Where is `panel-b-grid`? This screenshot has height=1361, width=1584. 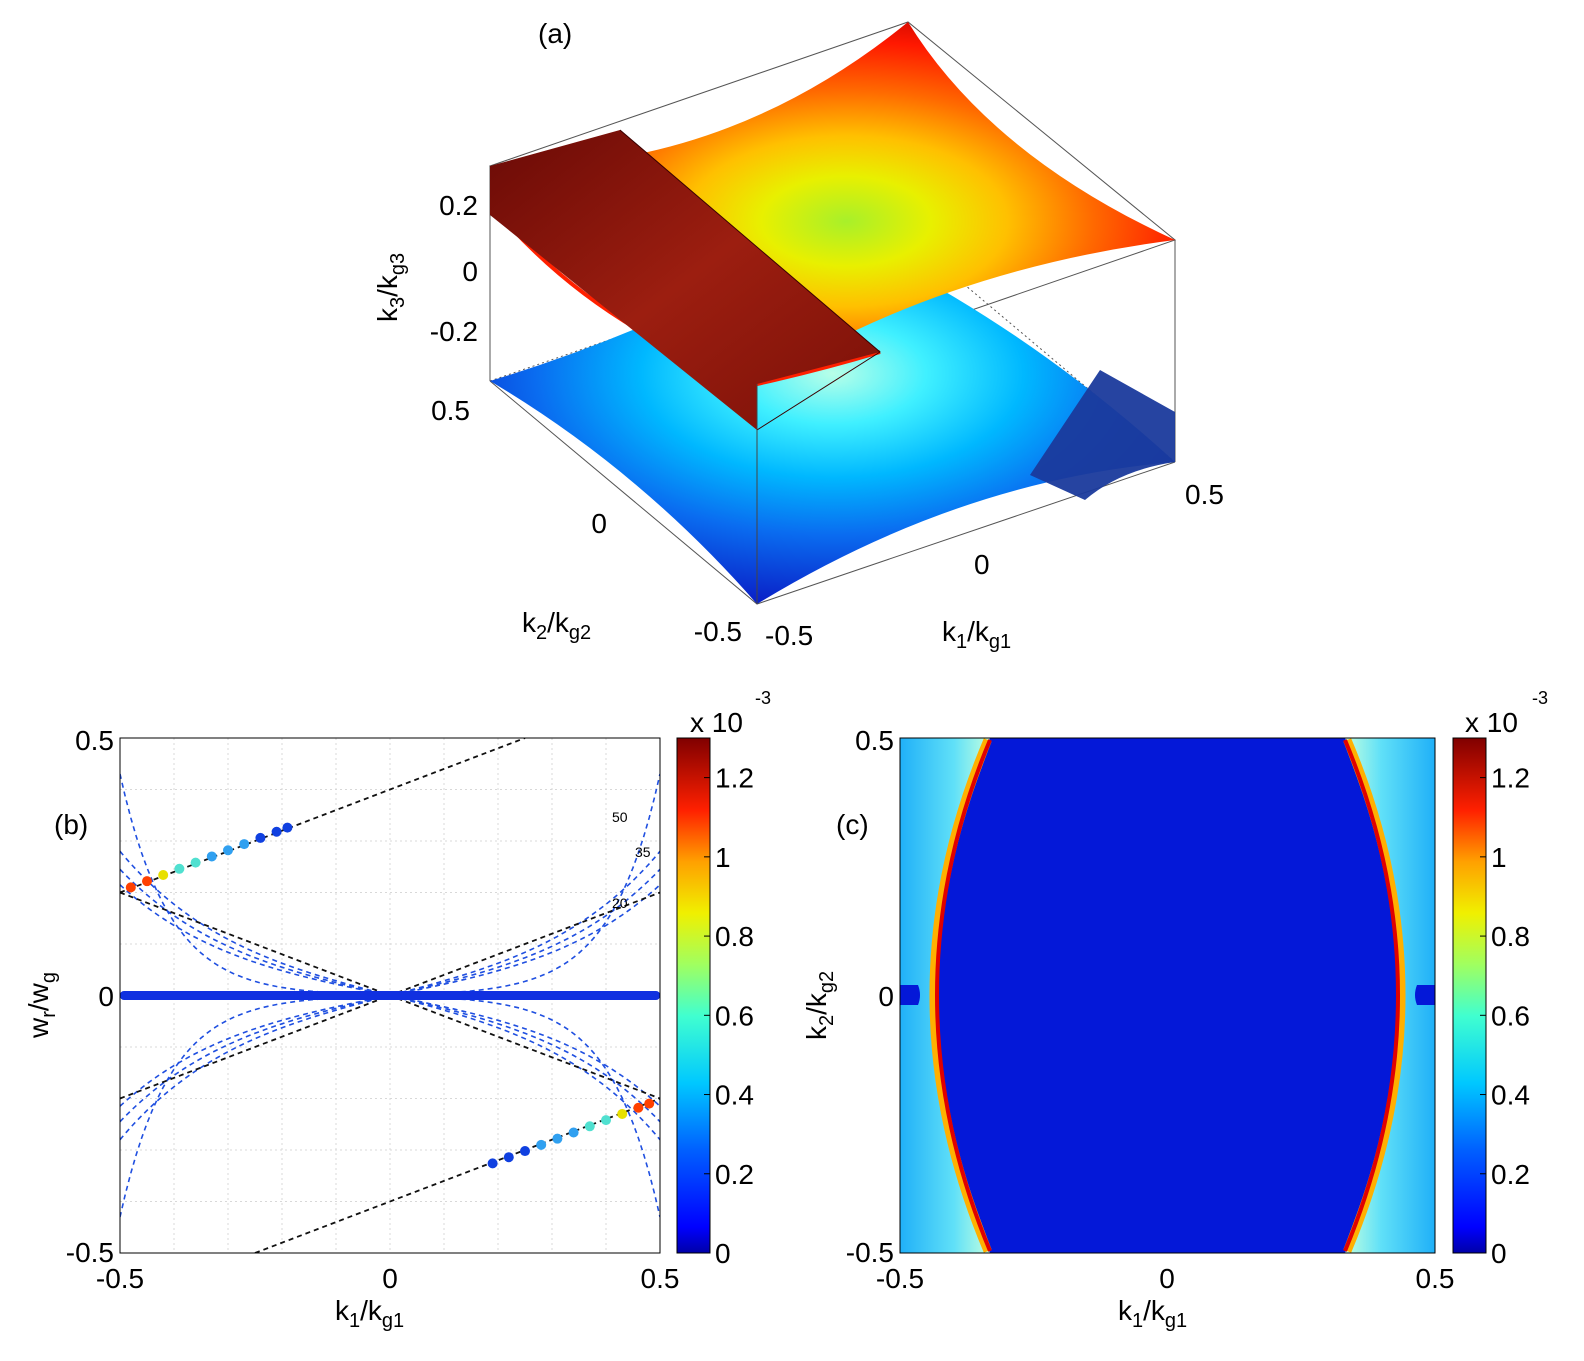 panel-b-grid is located at coordinates (390, 995).